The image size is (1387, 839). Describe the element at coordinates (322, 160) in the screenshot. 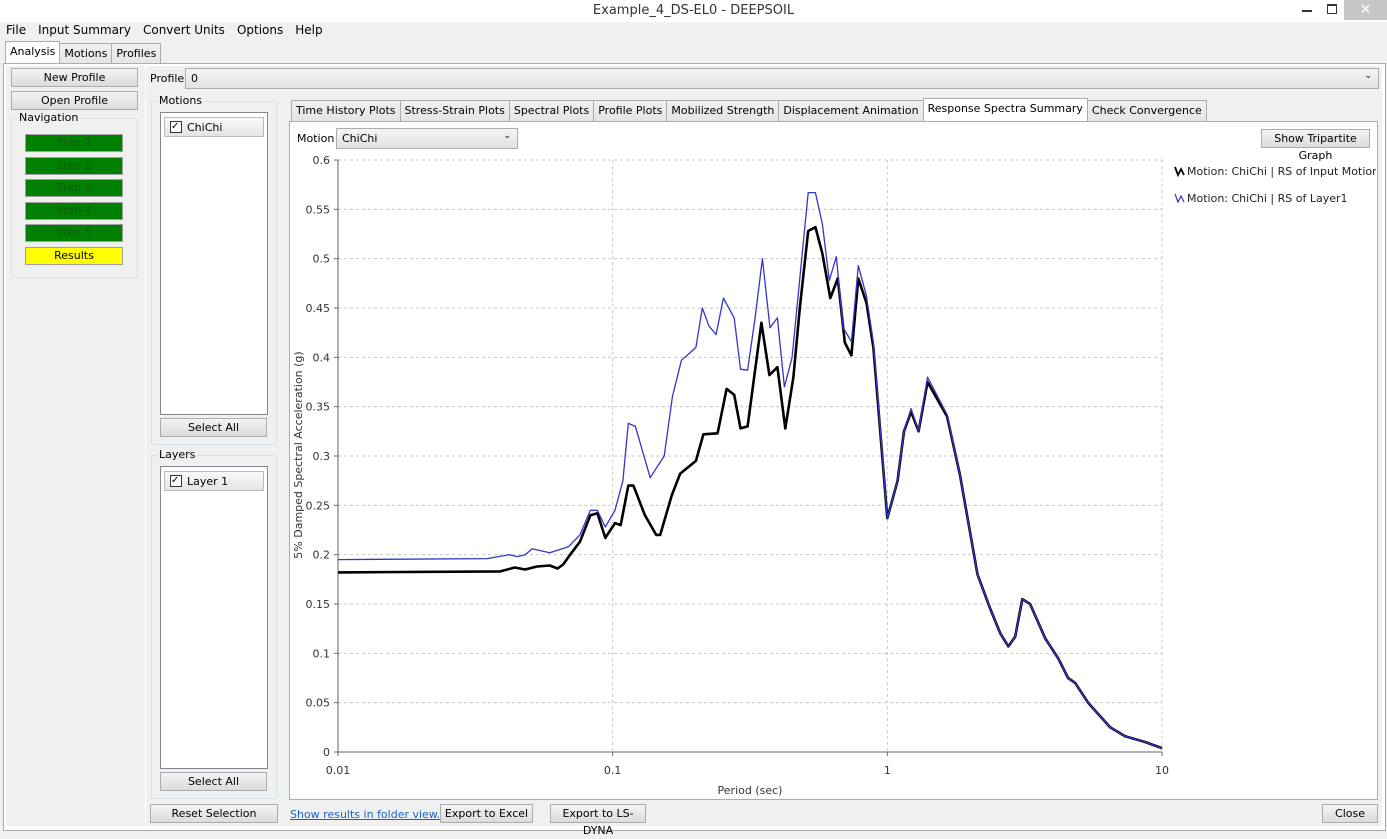

I see `y-tick-label: 0.6` at that location.